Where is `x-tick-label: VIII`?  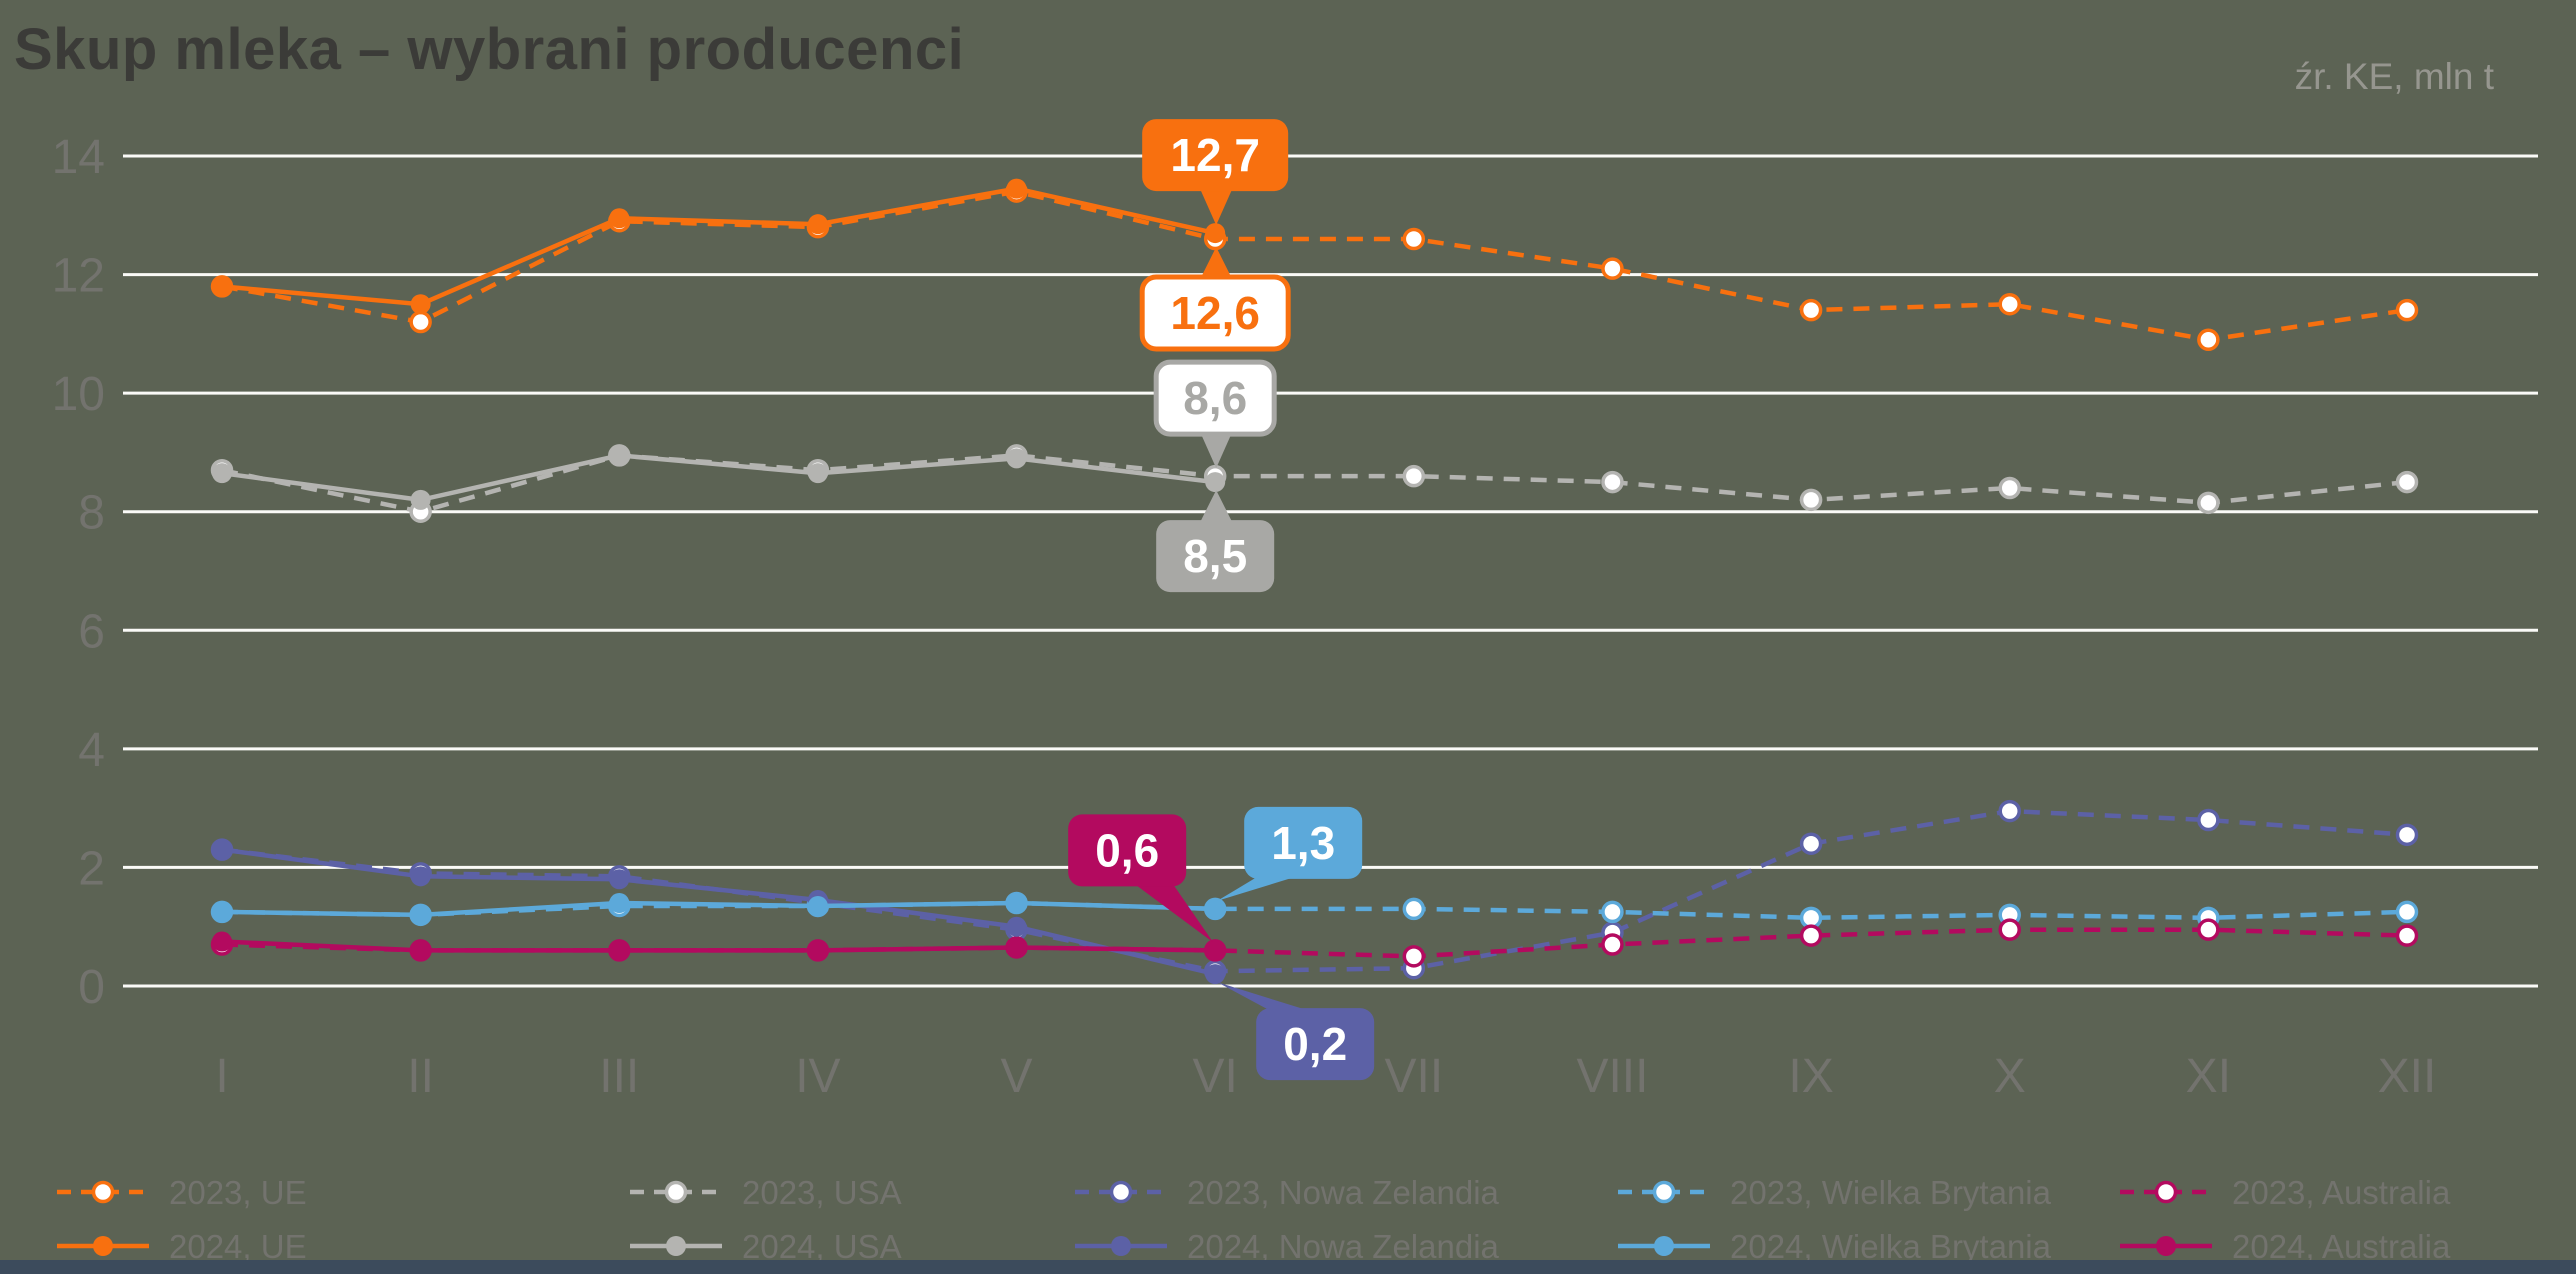 x-tick-label: VIII is located at coordinates (1612, 1076).